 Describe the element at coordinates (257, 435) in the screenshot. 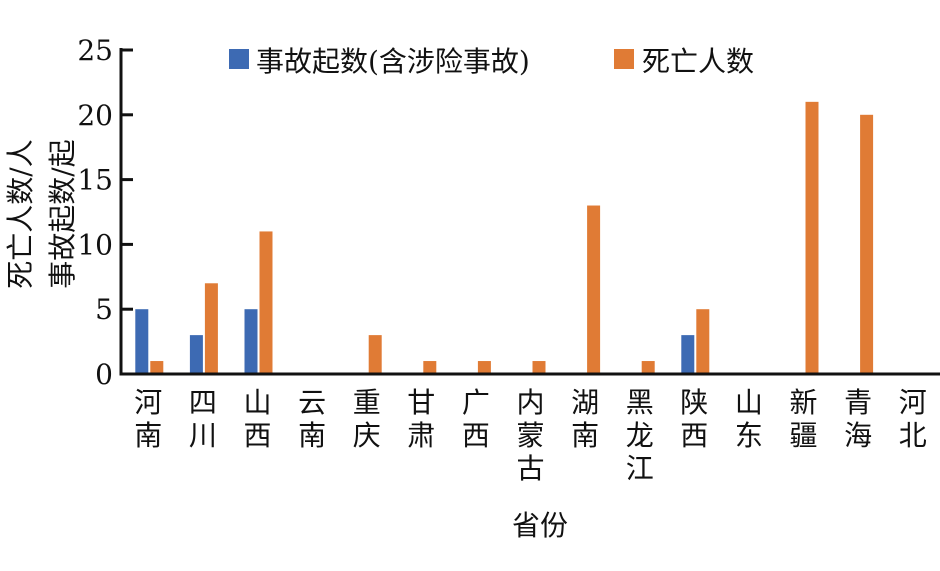

I see `x-tick-label-2: 西` at that location.